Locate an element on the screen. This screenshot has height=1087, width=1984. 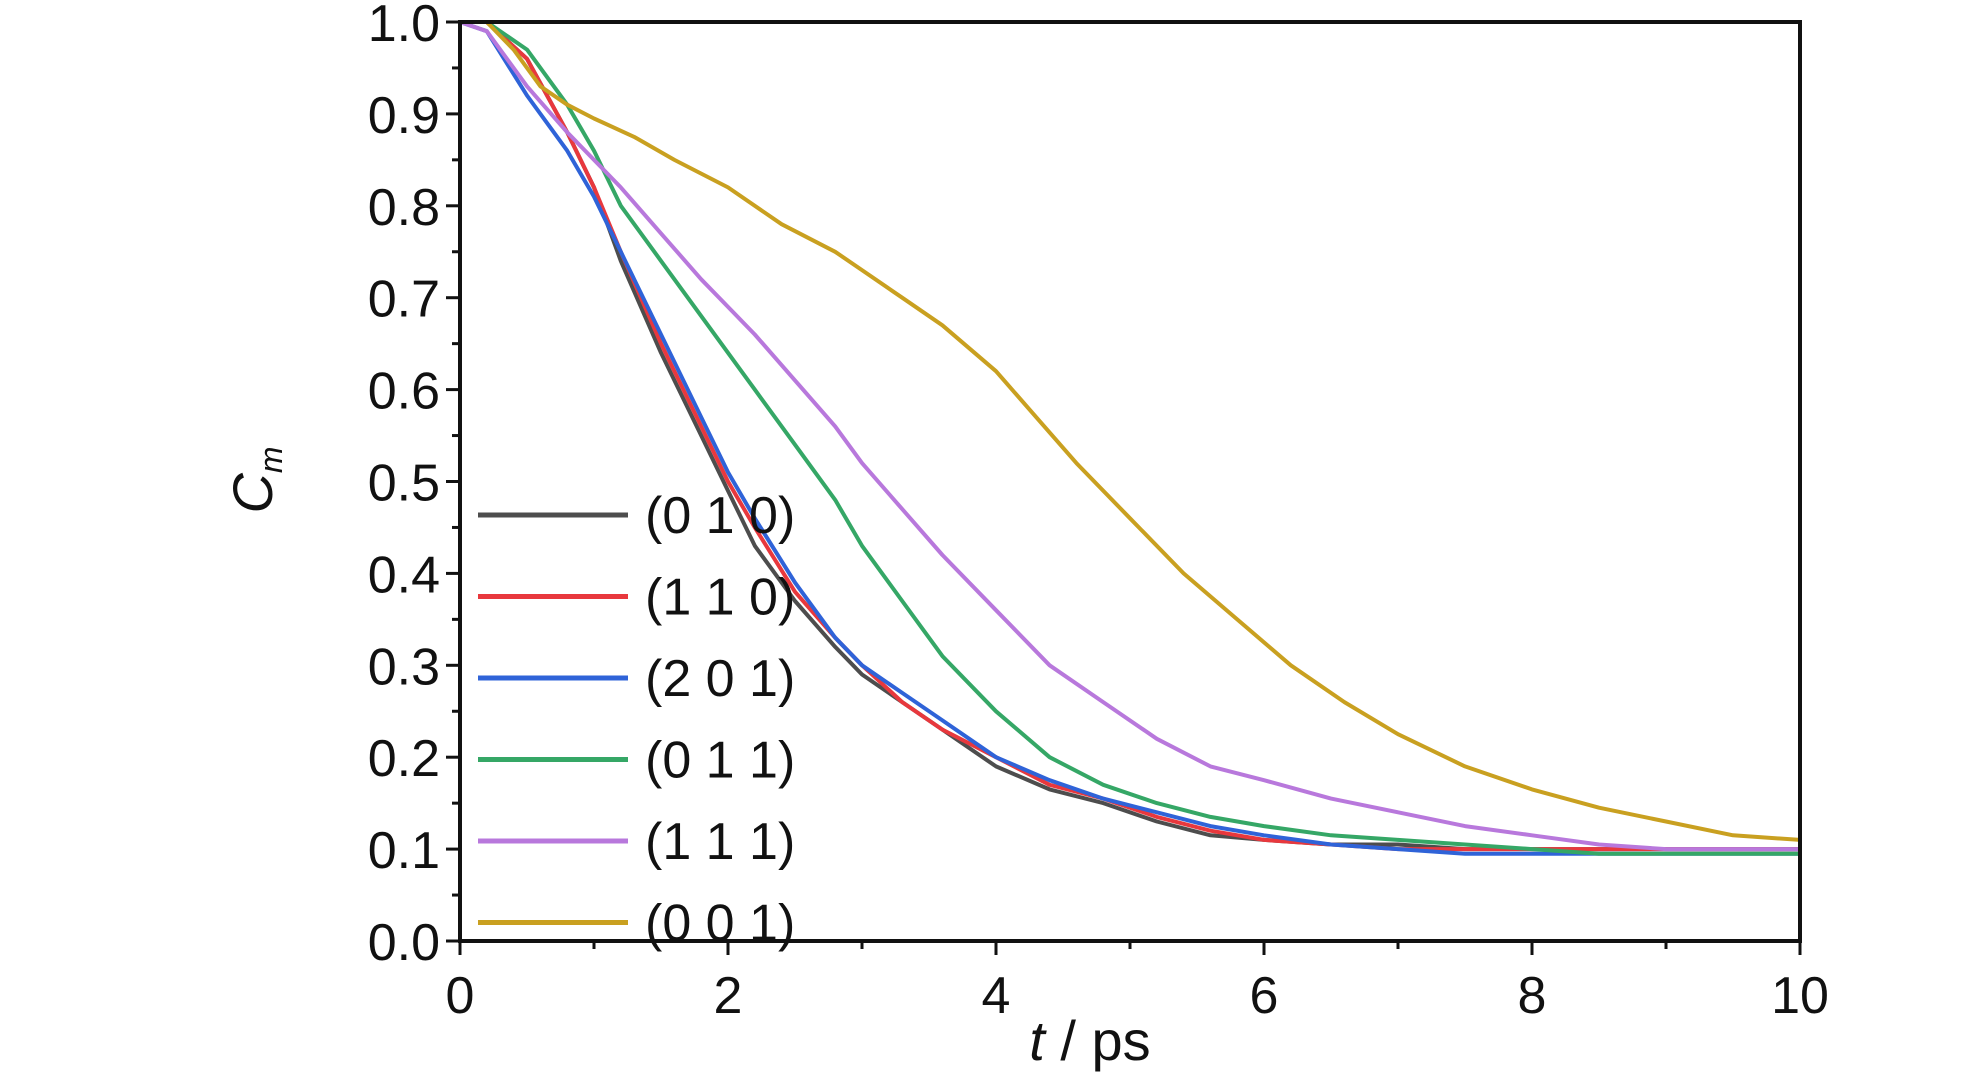
x-axis-label-rest: / ps is located at coordinates (1098, 1040).